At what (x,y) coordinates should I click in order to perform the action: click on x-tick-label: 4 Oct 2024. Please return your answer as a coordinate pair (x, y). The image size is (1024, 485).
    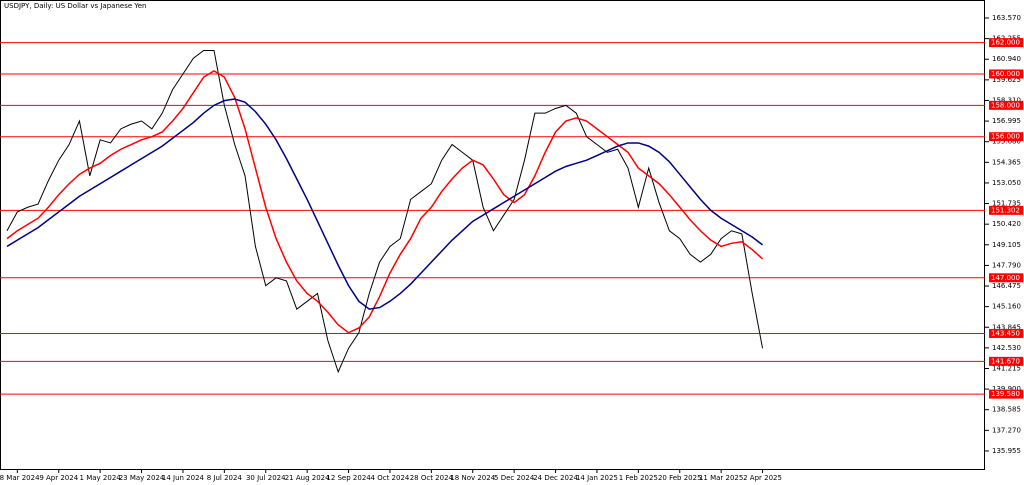
    Looking at the image, I should click on (390, 478).